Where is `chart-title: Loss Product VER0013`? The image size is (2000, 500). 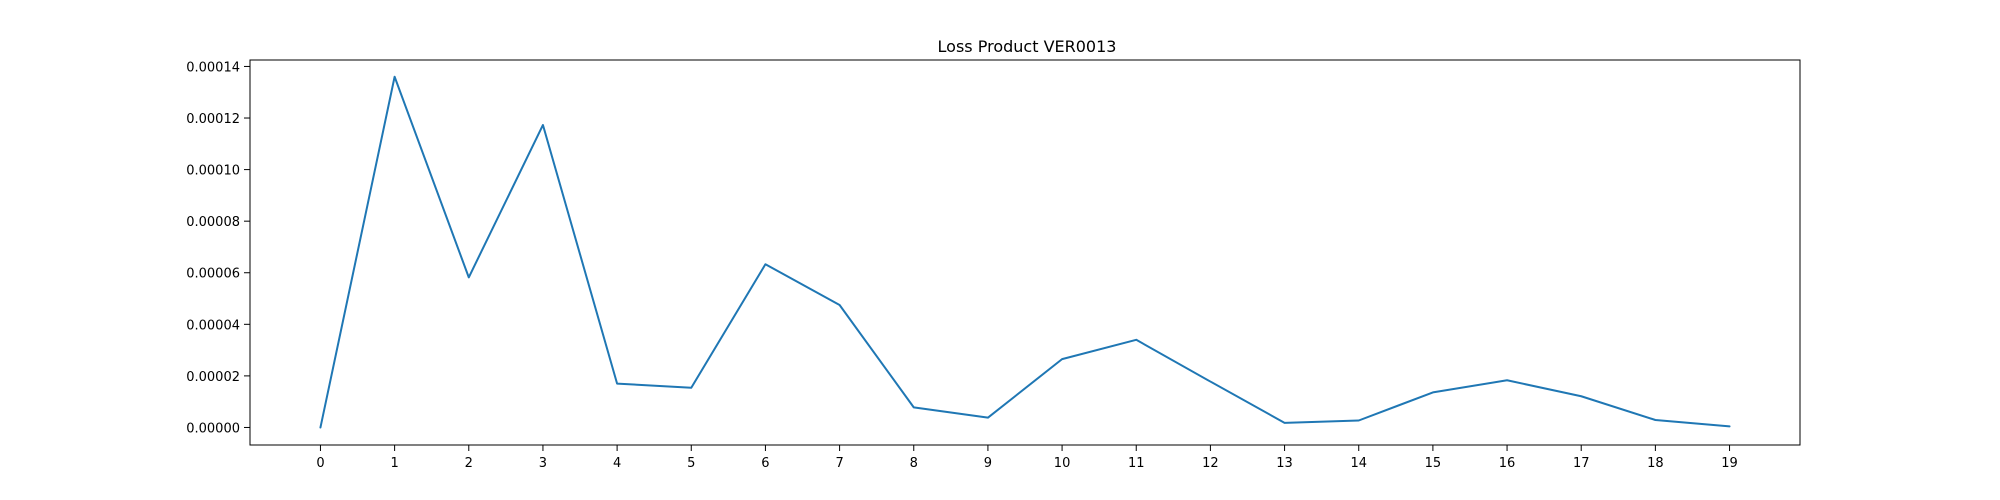 chart-title: Loss Product VER0013 is located at coordinates (1027, 46).